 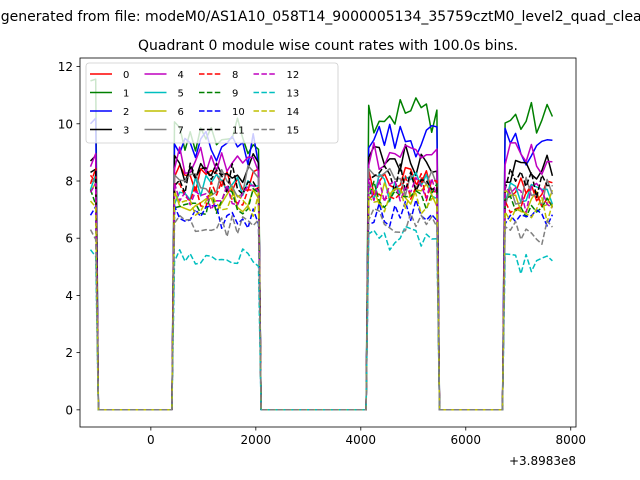 I want to click on y-tick-label: 6, so click(x=69, y=239).